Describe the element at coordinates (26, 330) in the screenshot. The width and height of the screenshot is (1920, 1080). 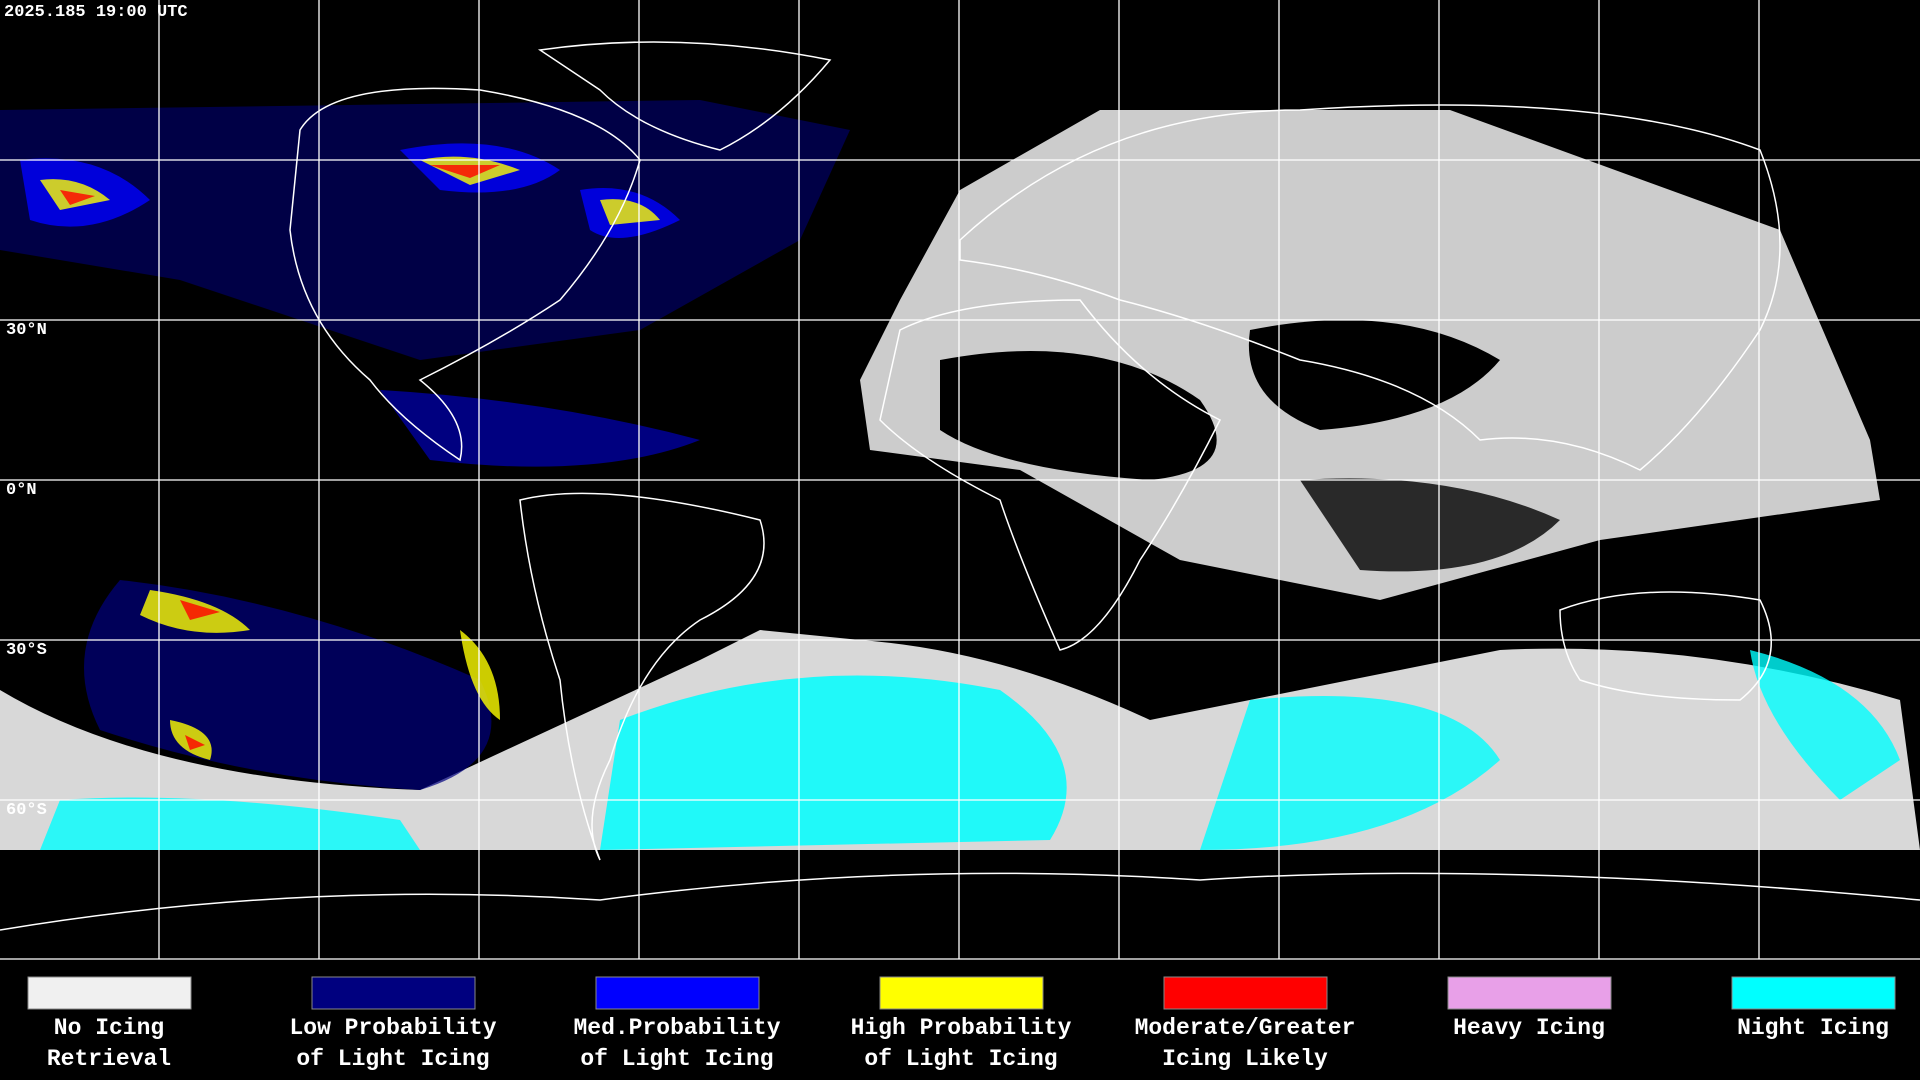
I see `latitude-label: 30°N` at that location.